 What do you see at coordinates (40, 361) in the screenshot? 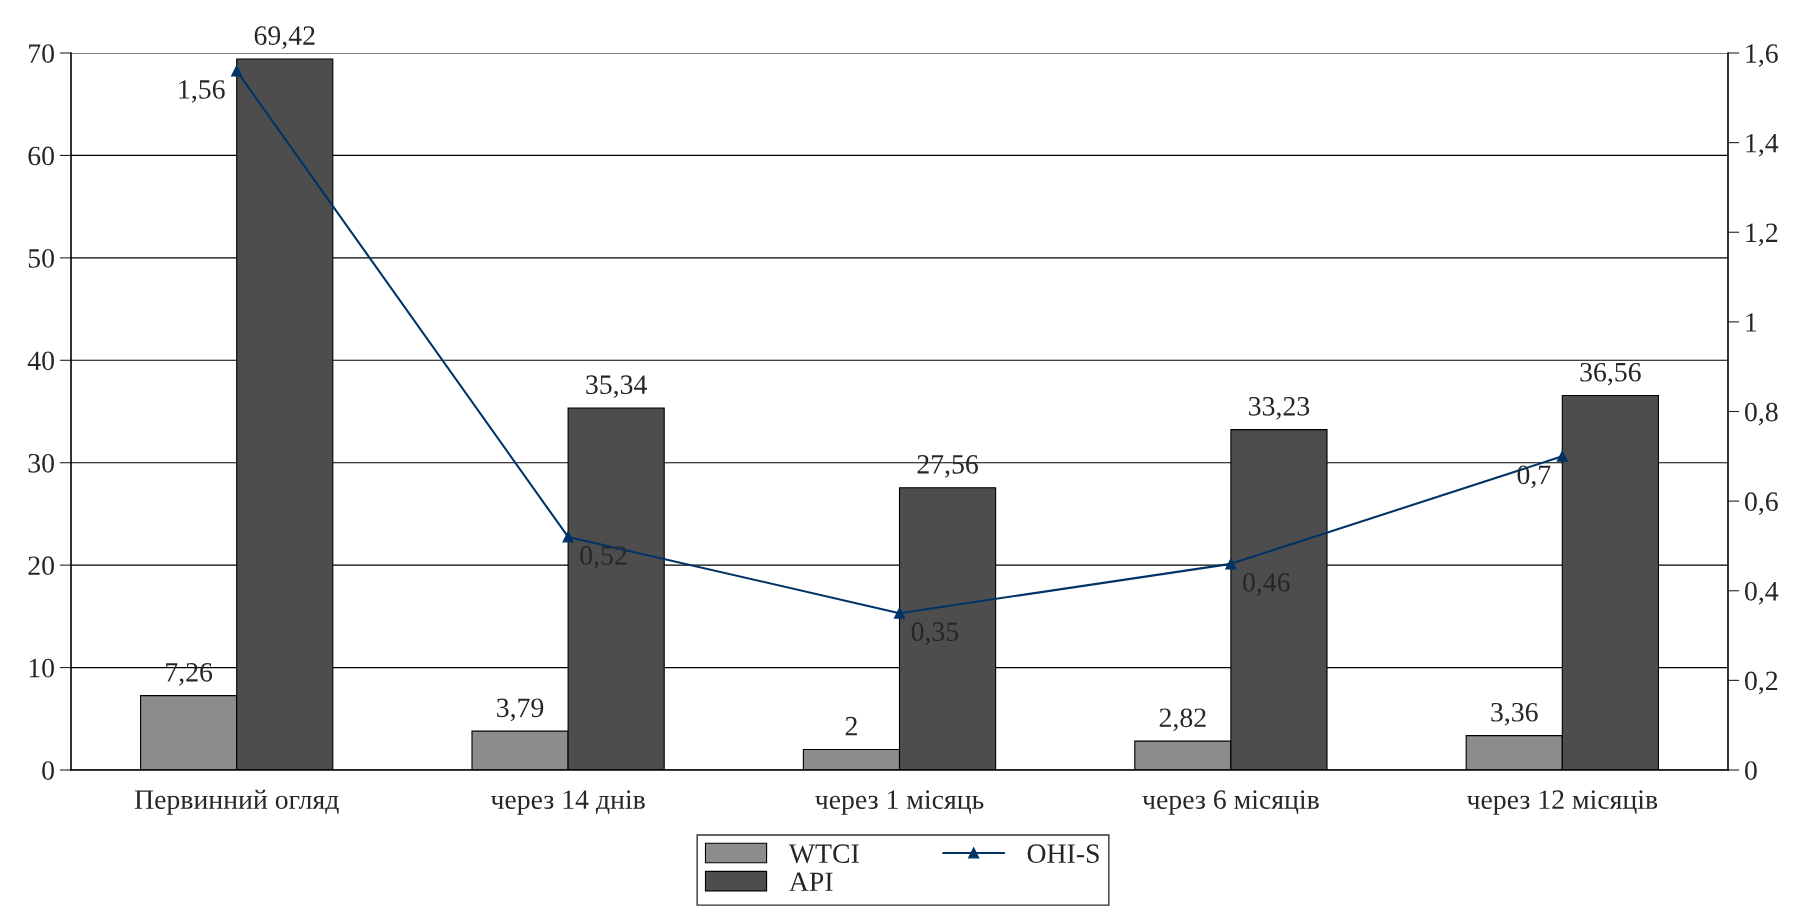
I see `y-tick-label: 40` at bounding box center [40, 361].